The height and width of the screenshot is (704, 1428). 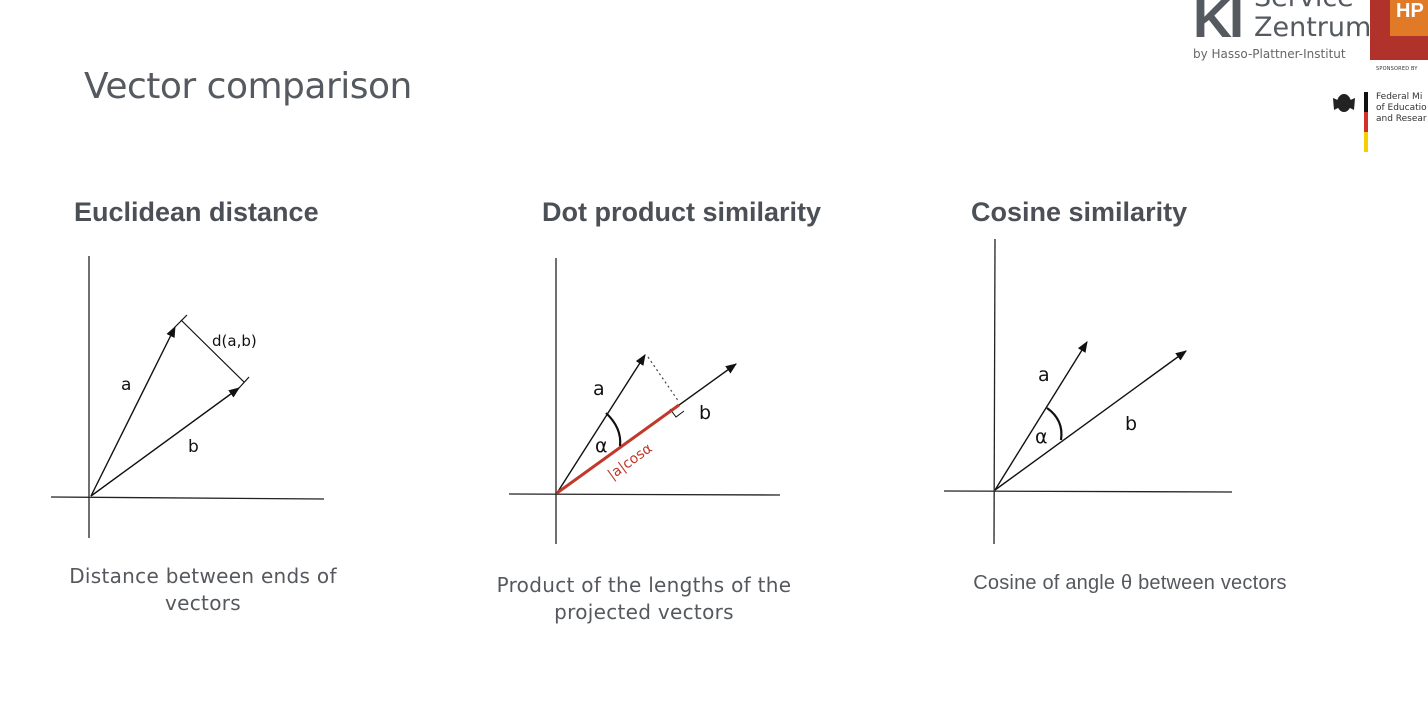 I want to click on caption-dot-line-2: projected vectors, so click(x=644, y=612).